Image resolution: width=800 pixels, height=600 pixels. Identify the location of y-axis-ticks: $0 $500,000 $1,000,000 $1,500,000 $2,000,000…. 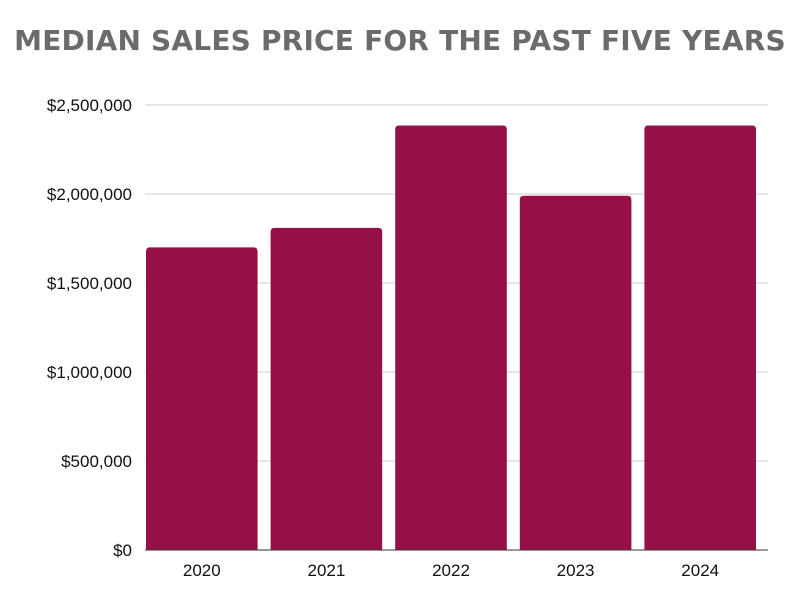
(89, 328).